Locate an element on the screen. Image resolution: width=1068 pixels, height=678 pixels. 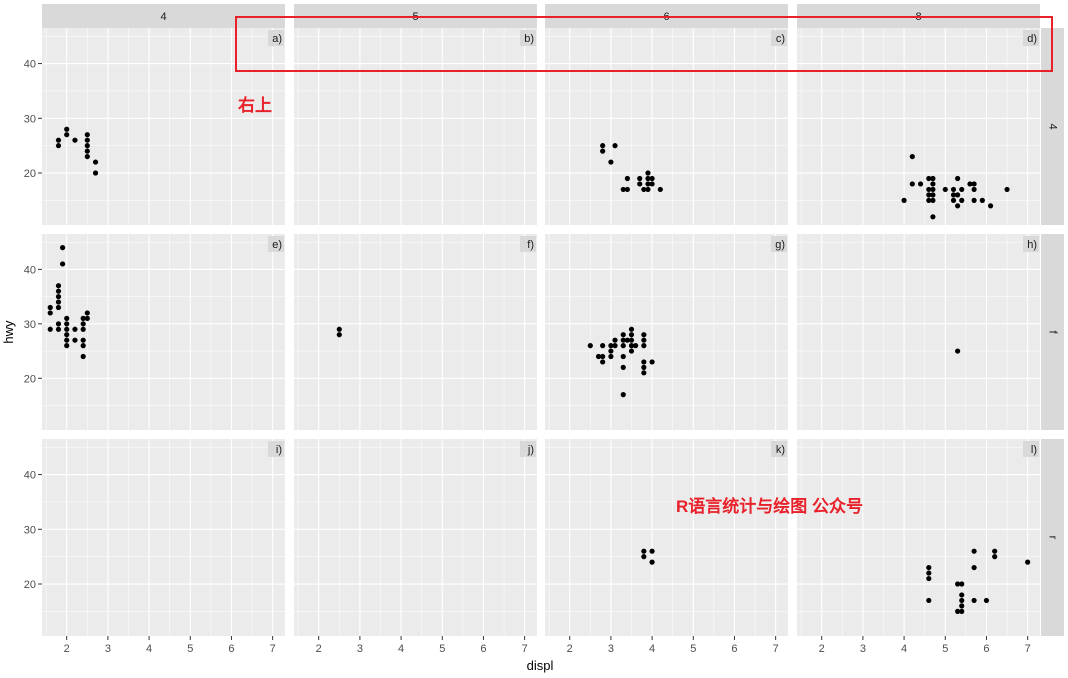
y-axis-title: hwy is located at coordinates (8, 332).